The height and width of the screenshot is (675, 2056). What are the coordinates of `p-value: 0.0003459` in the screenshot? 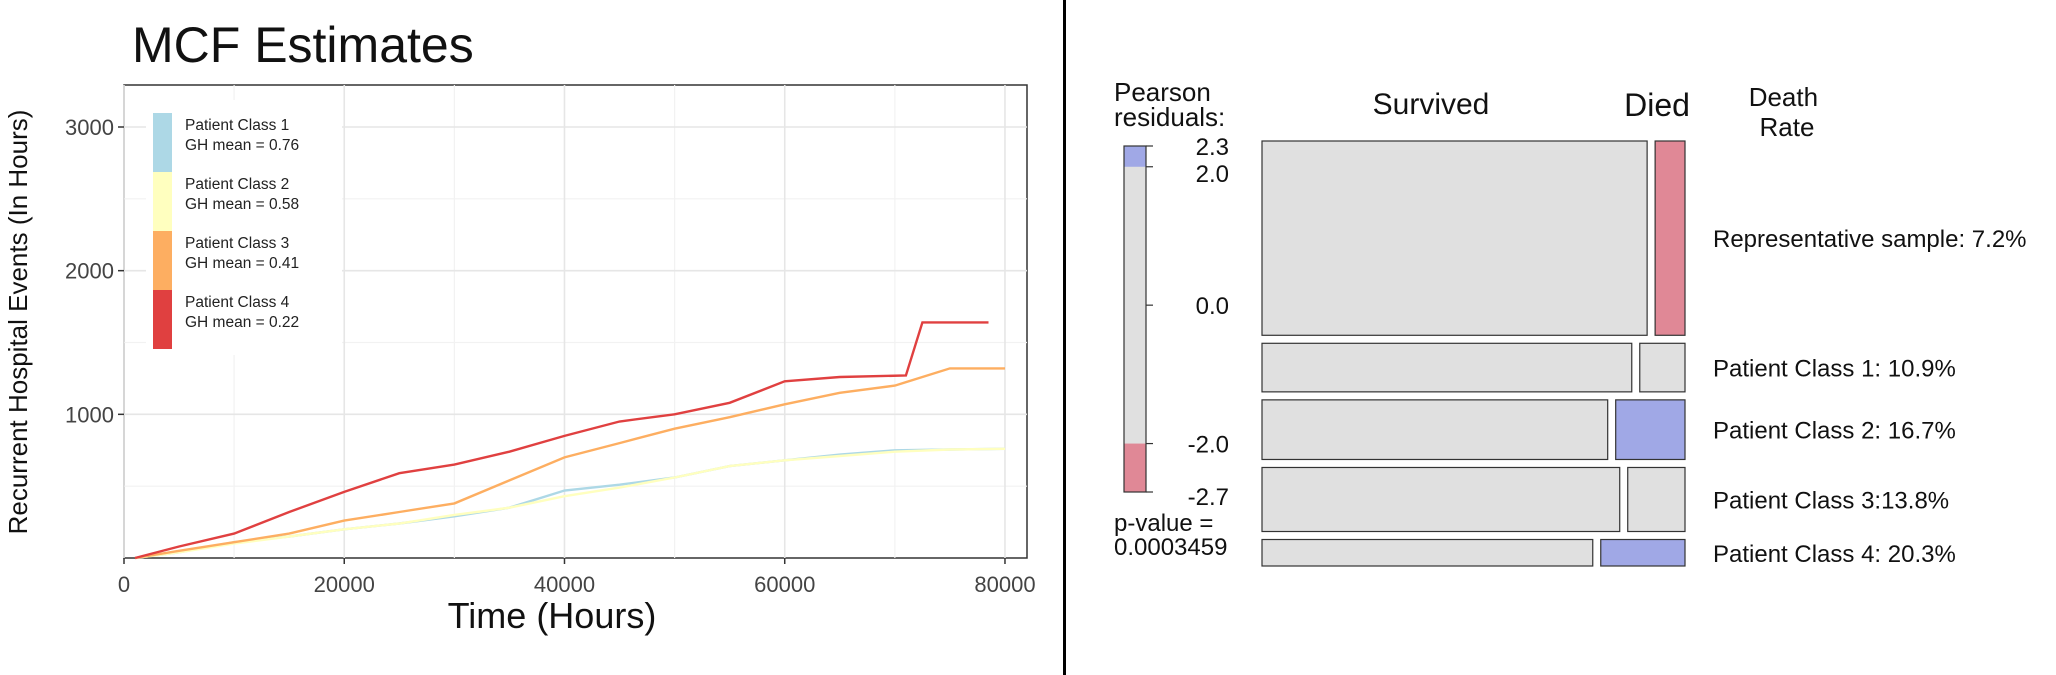 It's located at (1170, 547).